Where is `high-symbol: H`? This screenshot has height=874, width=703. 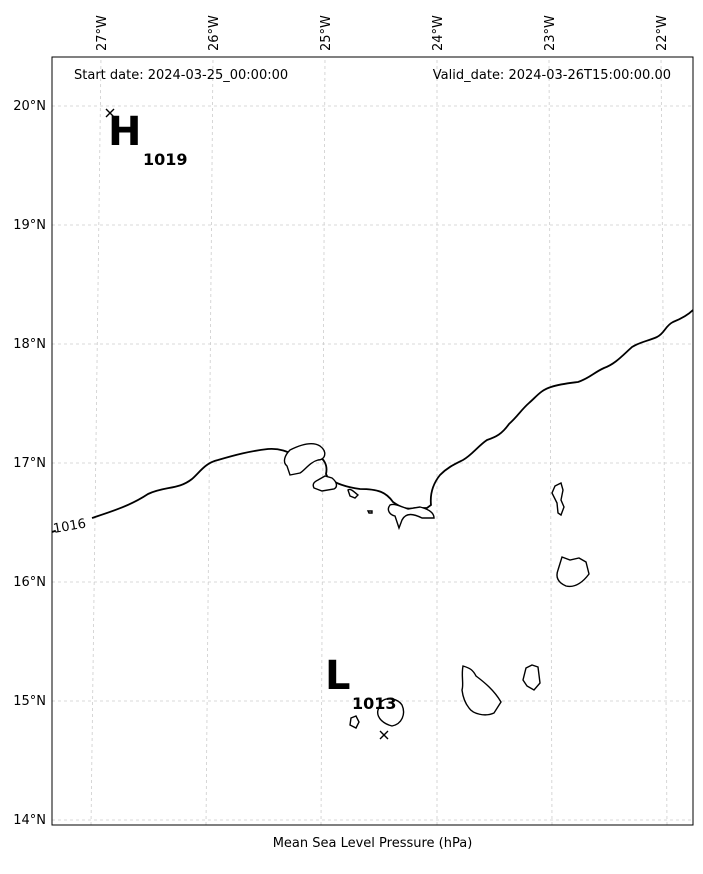 high-symbol: H is located at coordinates (124, 132).